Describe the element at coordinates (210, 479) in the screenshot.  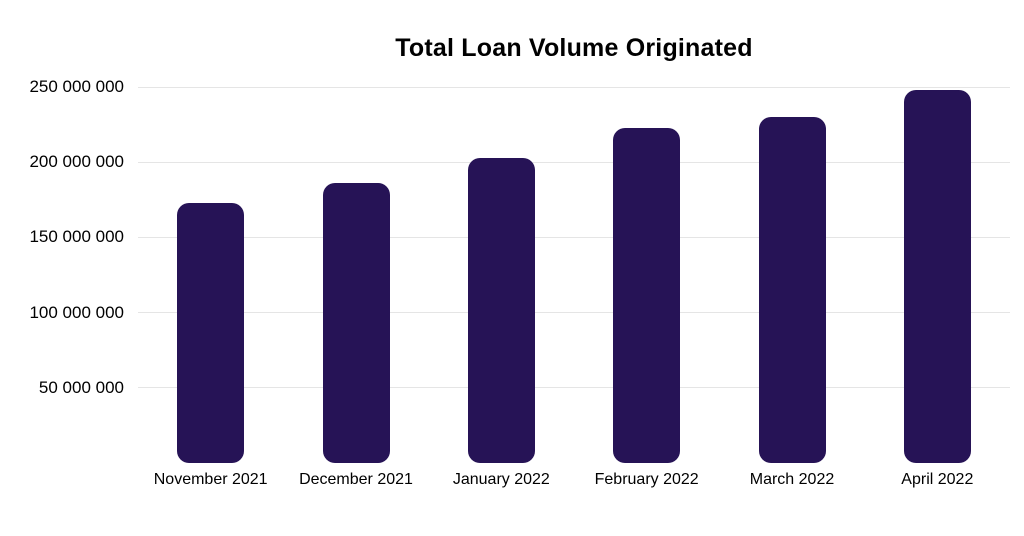
I see `x-axis-tick-label: November 2021` at that location.